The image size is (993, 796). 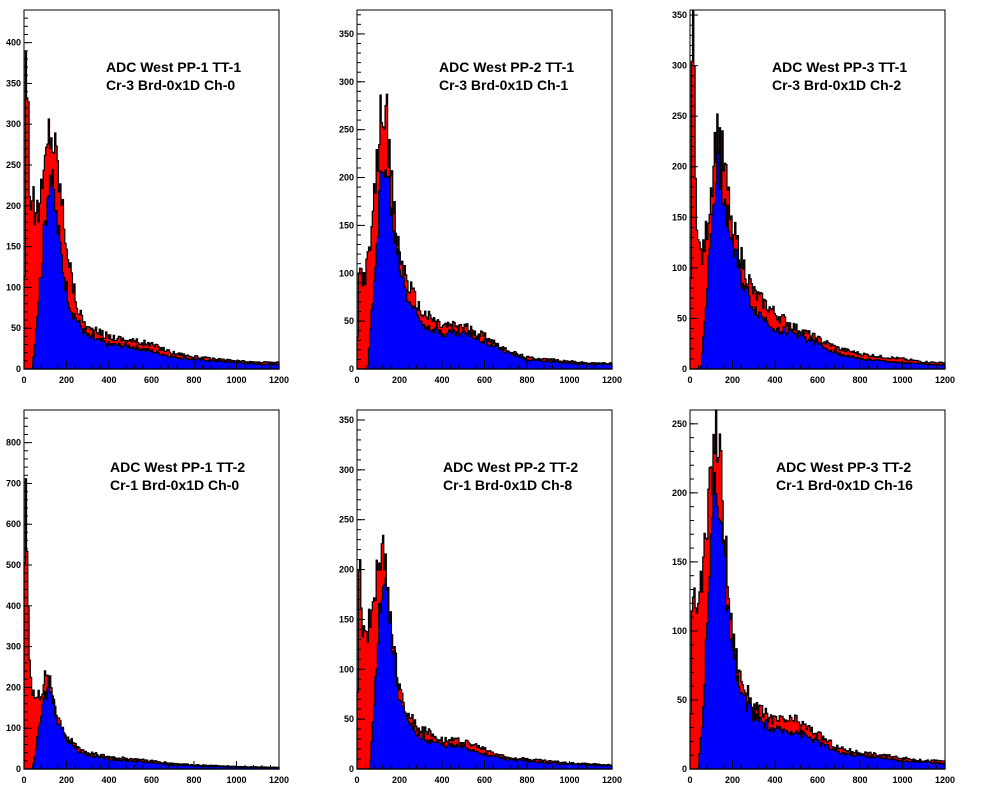 I want to click on chart-title-line-1: ADC West PP-3 TT-1, so click(x=839, y=67).